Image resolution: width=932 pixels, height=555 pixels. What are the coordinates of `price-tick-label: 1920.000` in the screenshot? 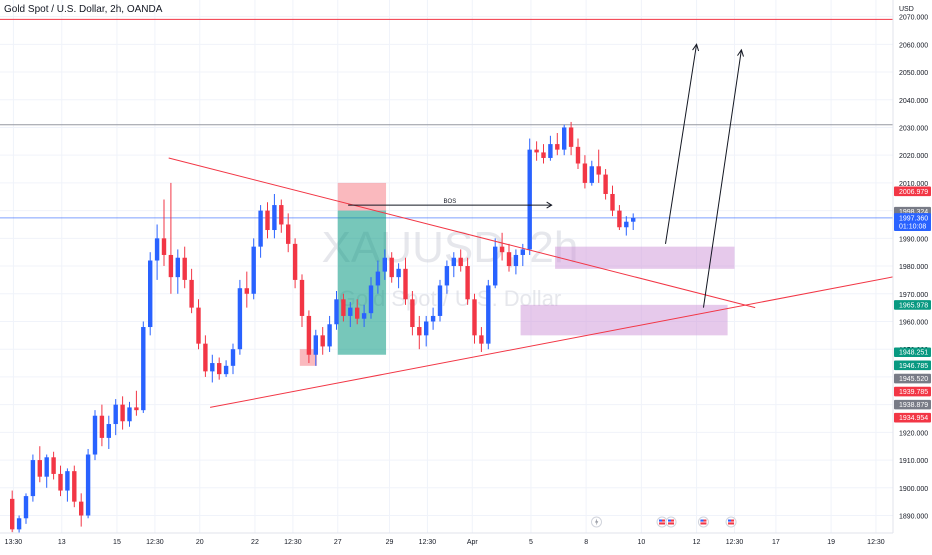 It's located at (913, 433).